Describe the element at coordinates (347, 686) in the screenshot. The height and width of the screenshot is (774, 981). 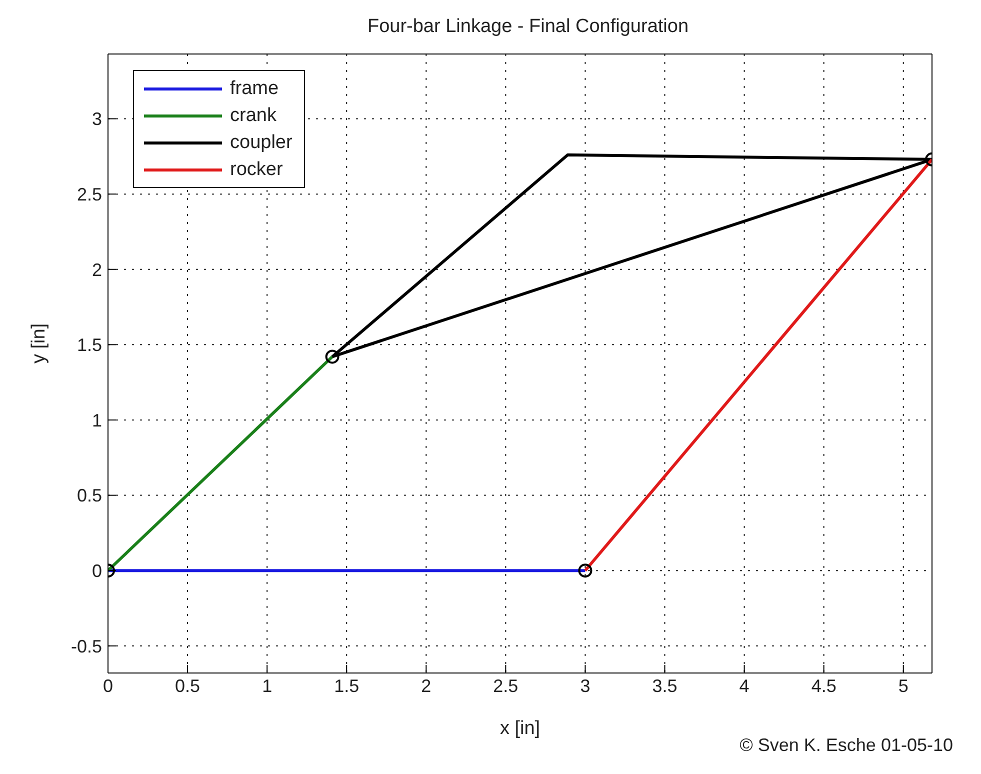
I see `x-tick-label: 1.5` at that location.